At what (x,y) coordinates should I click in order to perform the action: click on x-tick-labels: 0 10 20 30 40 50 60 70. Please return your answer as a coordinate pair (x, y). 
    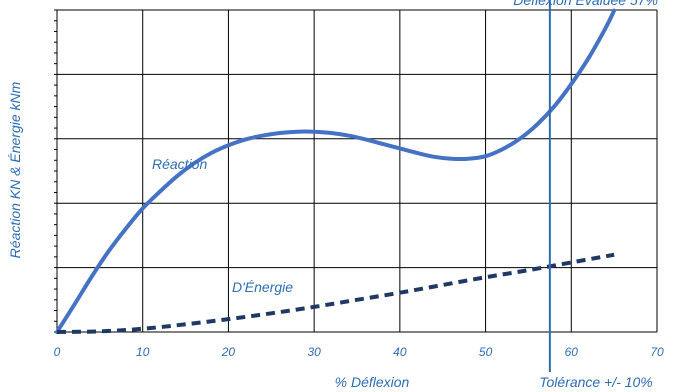
    Looking at the image, I should click on (359, 352).